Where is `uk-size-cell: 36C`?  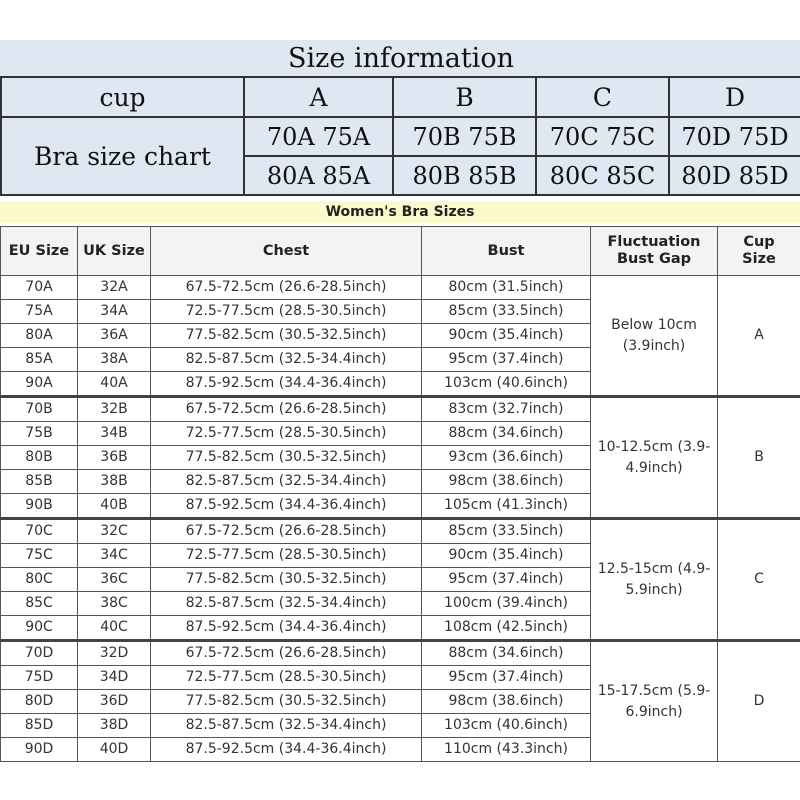
uk-size-cell: 36C is located at coordinates (114, 579).